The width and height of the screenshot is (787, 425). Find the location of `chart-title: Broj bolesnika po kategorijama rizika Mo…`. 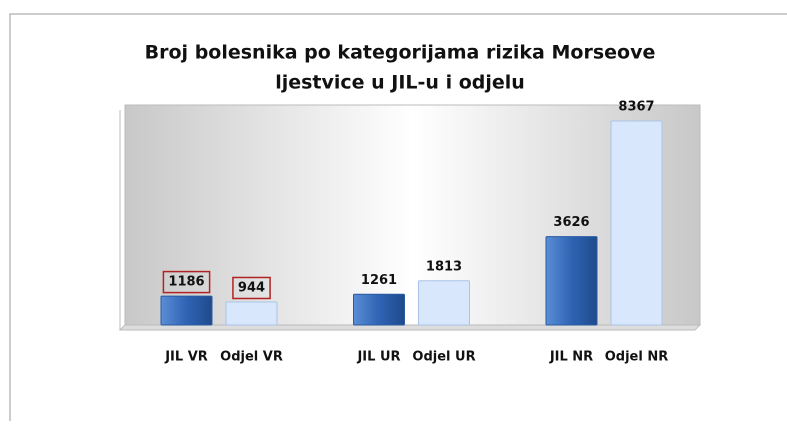

chart-title: Broj bolesnika po kategorijama rizika Mo… is located at coordinates (400, 53).